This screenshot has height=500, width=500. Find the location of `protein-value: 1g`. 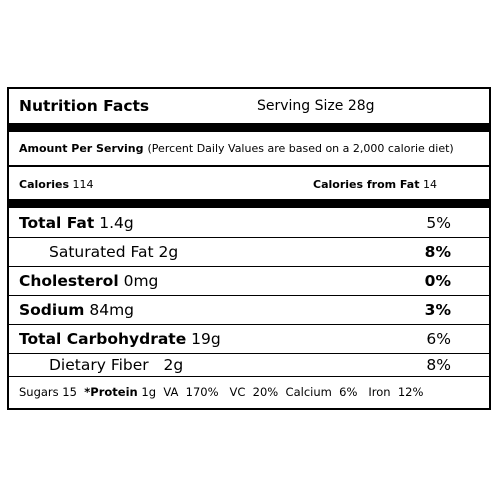

protein-value: 1g is located at coordinates (148, 392).